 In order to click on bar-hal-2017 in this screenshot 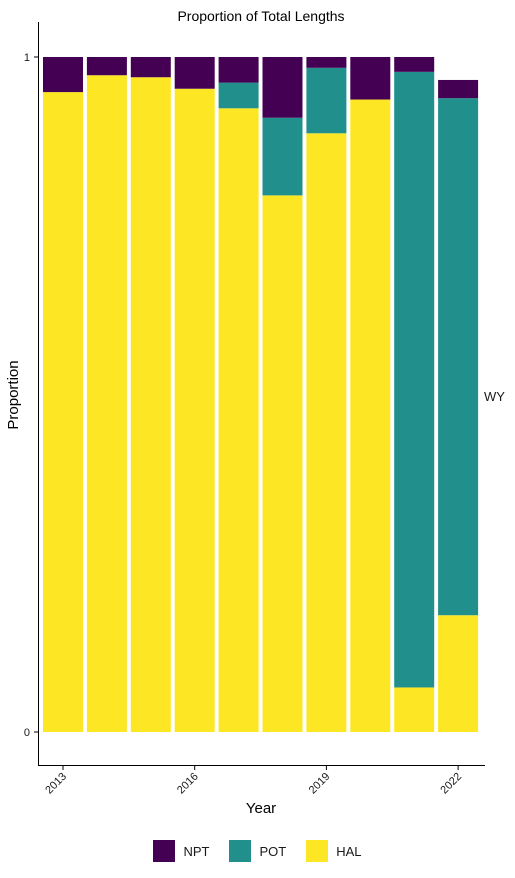, I will do `click(238, 420)`.